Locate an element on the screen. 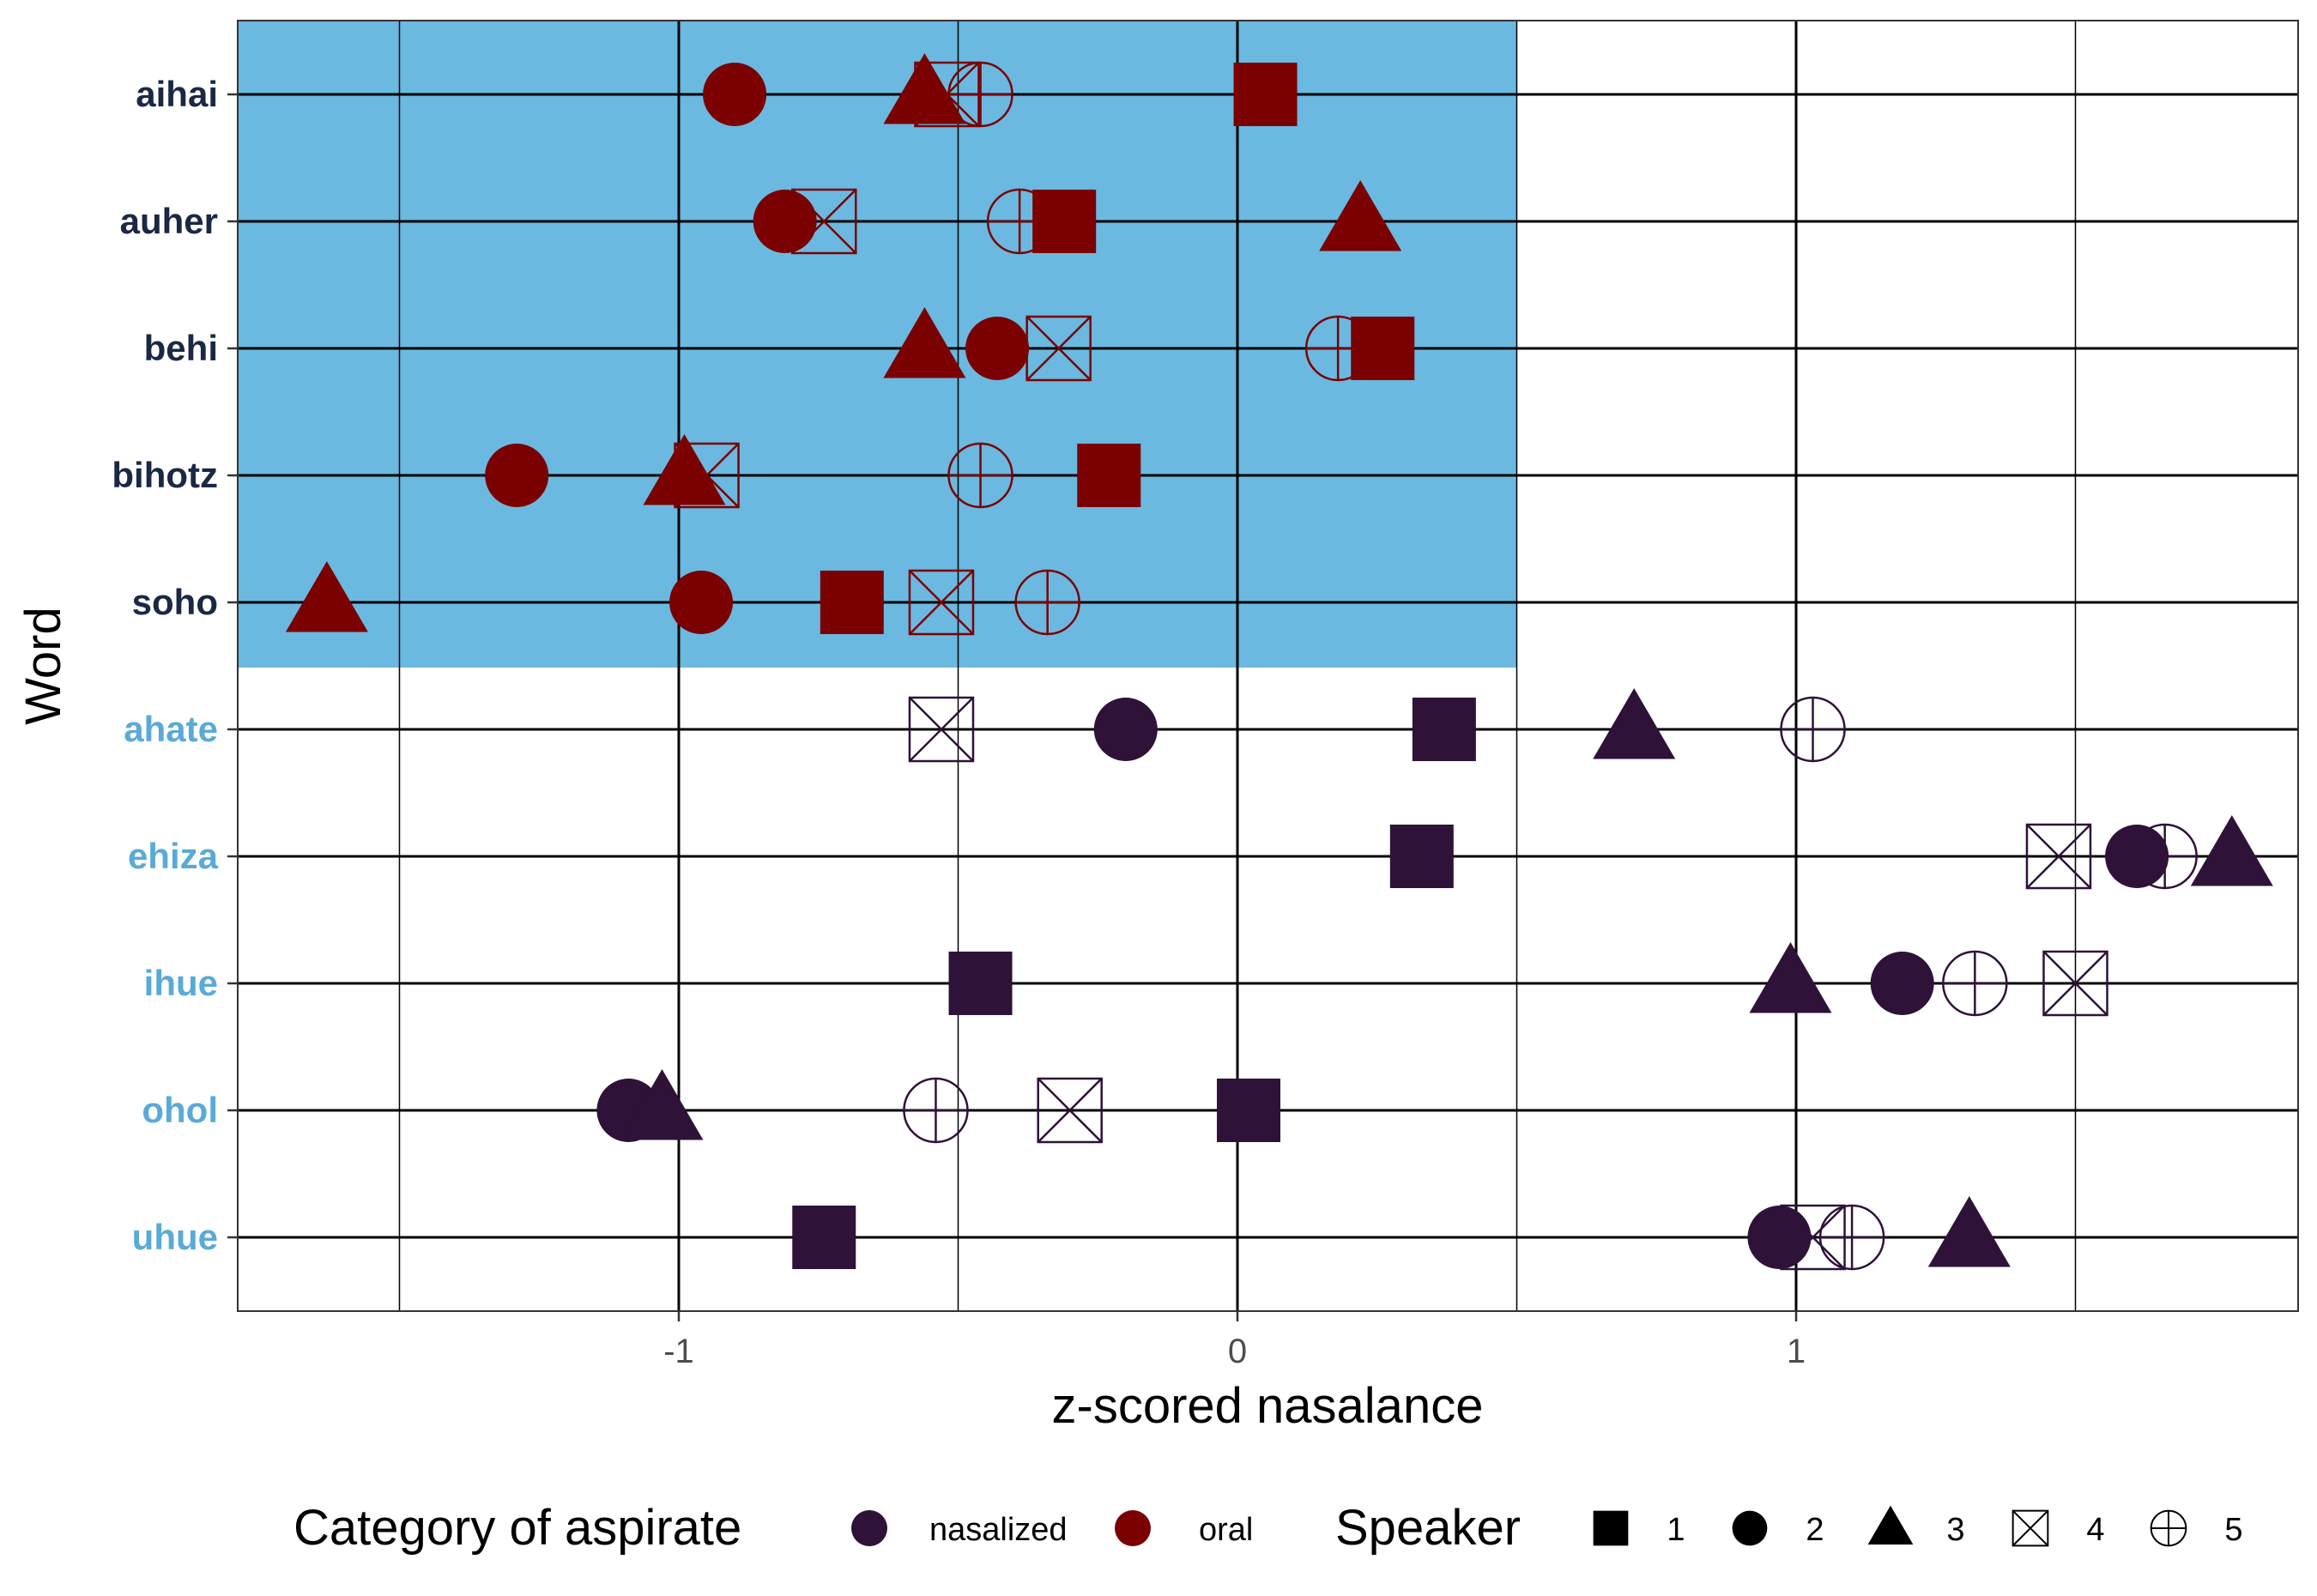 The width and height of the screenshot is (2317, 1596). legend-key-nasalized is located at coordinates (869, 1528).